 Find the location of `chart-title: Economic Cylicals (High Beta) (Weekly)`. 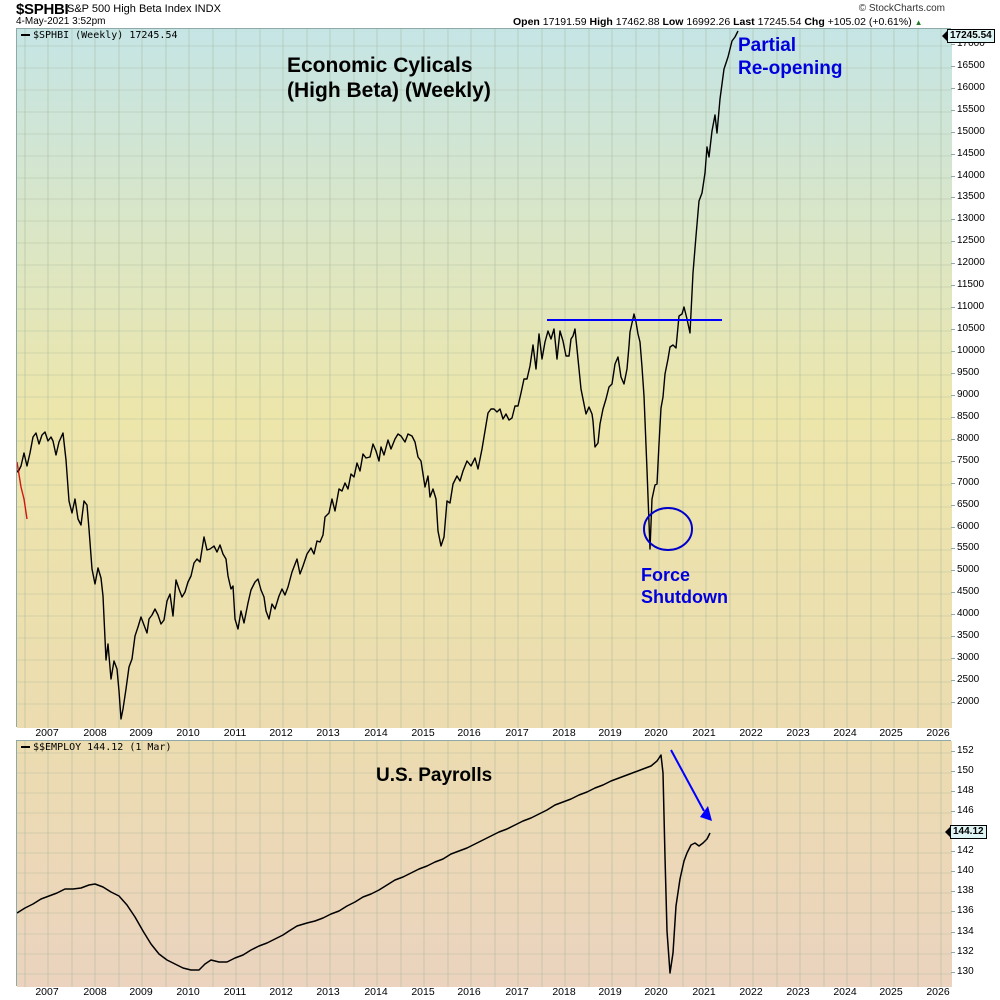

chart-title: Economic Cylicals (High Beta) (Weekly) is located at coordinates (389, 78).